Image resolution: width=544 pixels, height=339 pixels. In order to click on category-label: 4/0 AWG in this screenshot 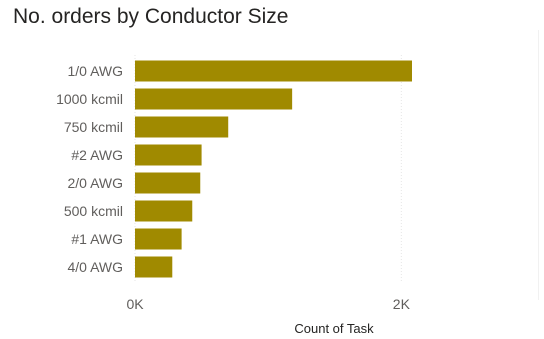, I will do `click(95, 267)`.